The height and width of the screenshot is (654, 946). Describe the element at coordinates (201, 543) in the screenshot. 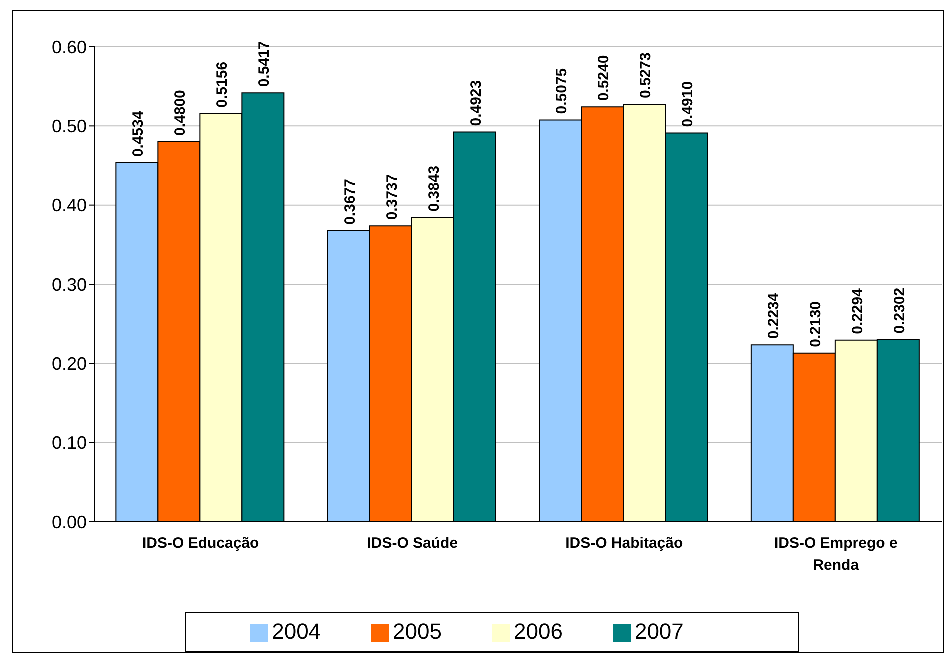

I see `x-tick-label: IDS-O Educação` at that location.